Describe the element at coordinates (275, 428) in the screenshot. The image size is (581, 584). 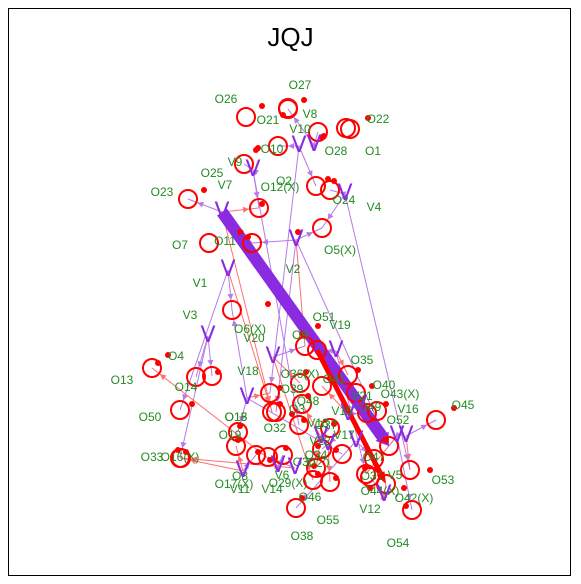
I see `o-node-label: O32` at that location.